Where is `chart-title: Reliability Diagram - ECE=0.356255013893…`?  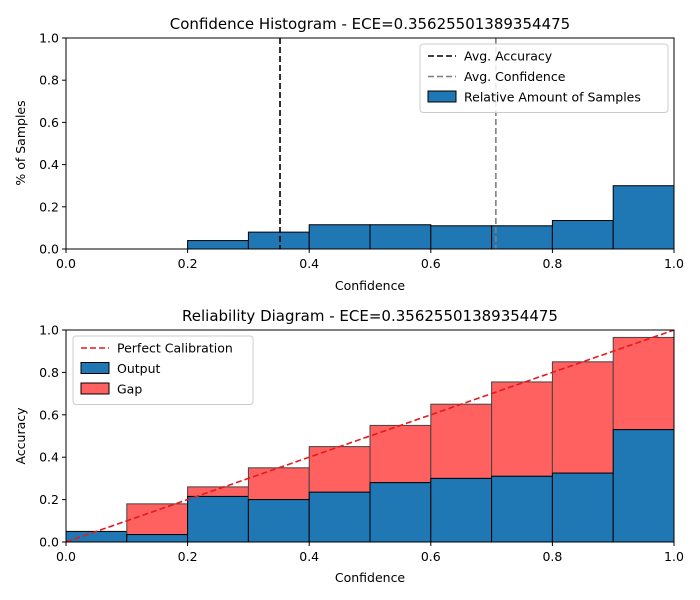 chart-title: Reliability Diagram - ECE=0.356255013893… is located at coordinates (370, 316).